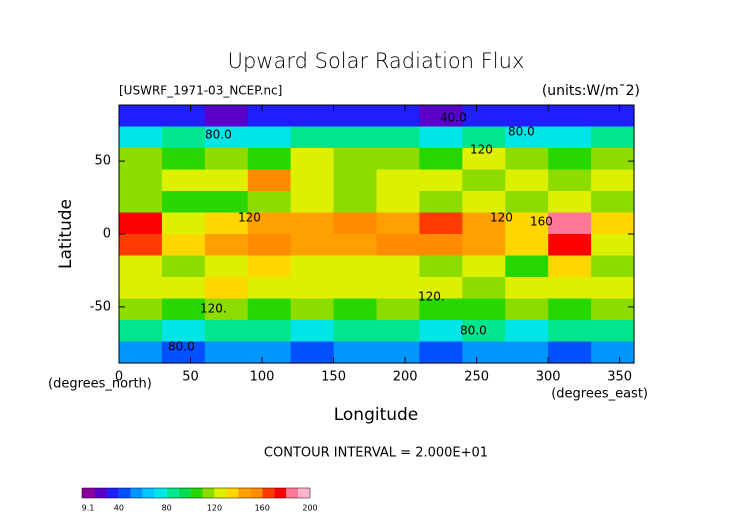  I want to click on y-tick-label: 0, so click(107, 234).